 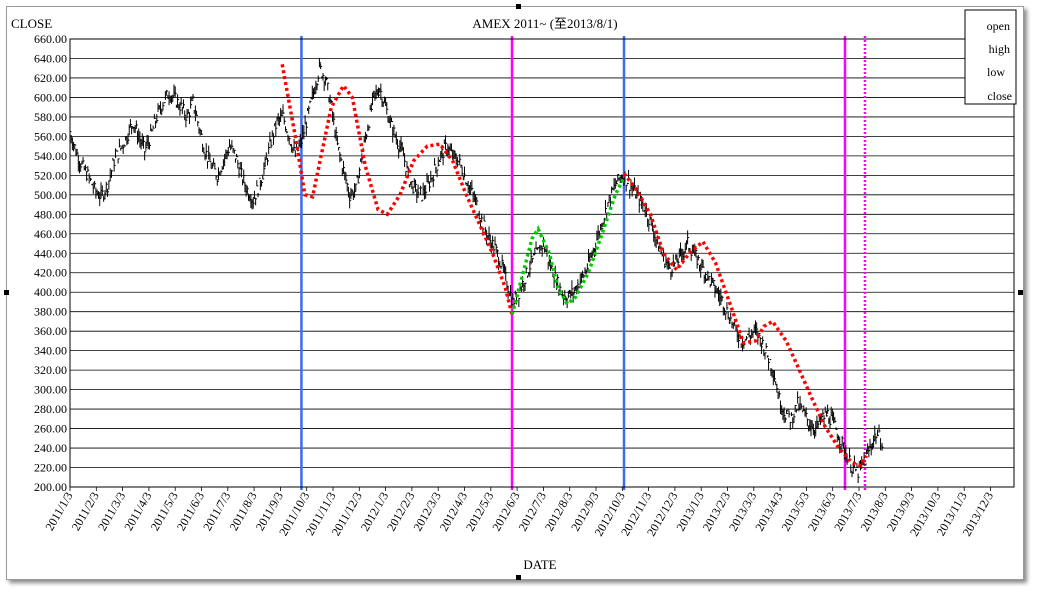 What do you see at coordinates (50, 78) in the screenshot?
I see `y-tick-label: 620.00` at bounding box center [50, 78].